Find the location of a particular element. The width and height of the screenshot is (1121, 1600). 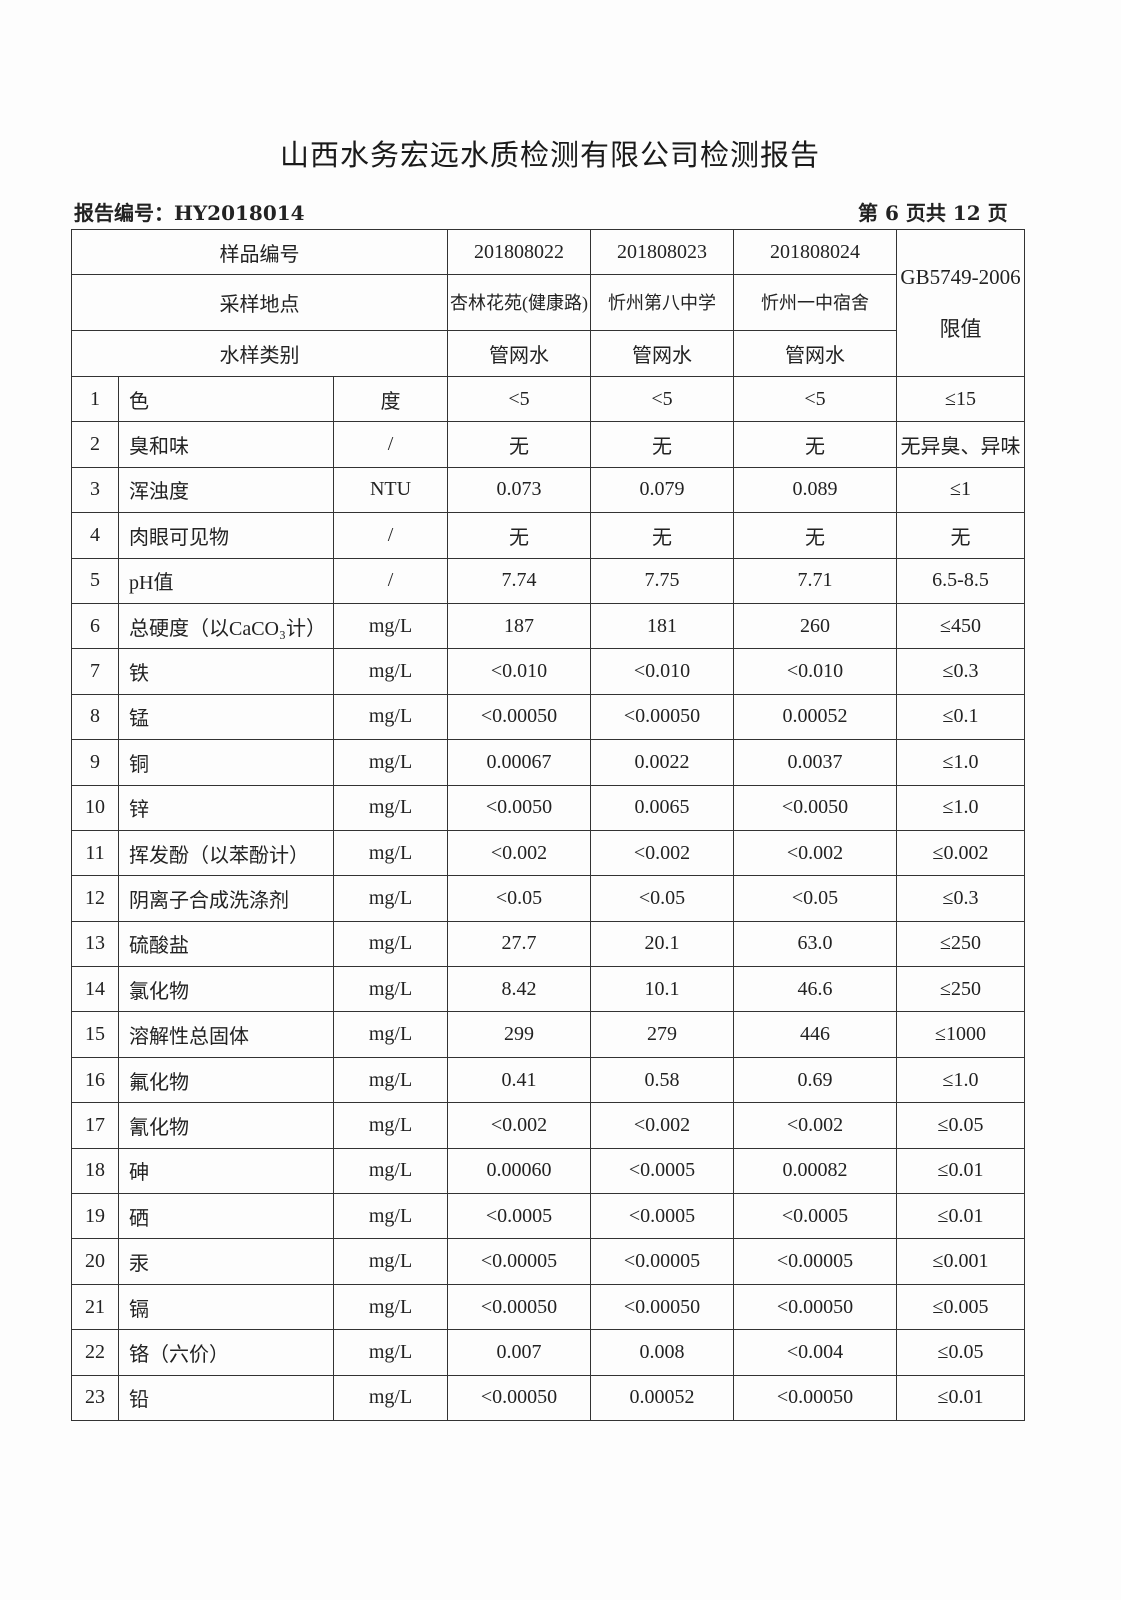

result-value: 0.00067 is located at coordinates (519, 762).